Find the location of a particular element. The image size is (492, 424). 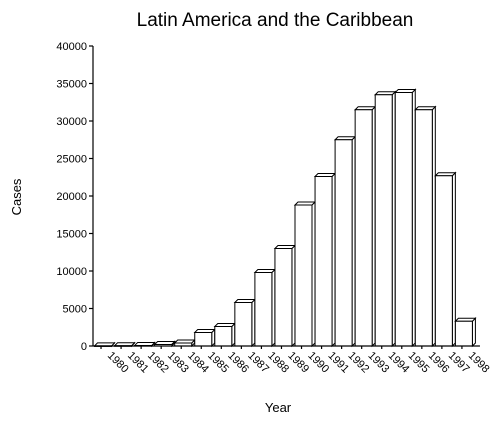

x-tick-label: 1994 is located at coordinates (399, 363).